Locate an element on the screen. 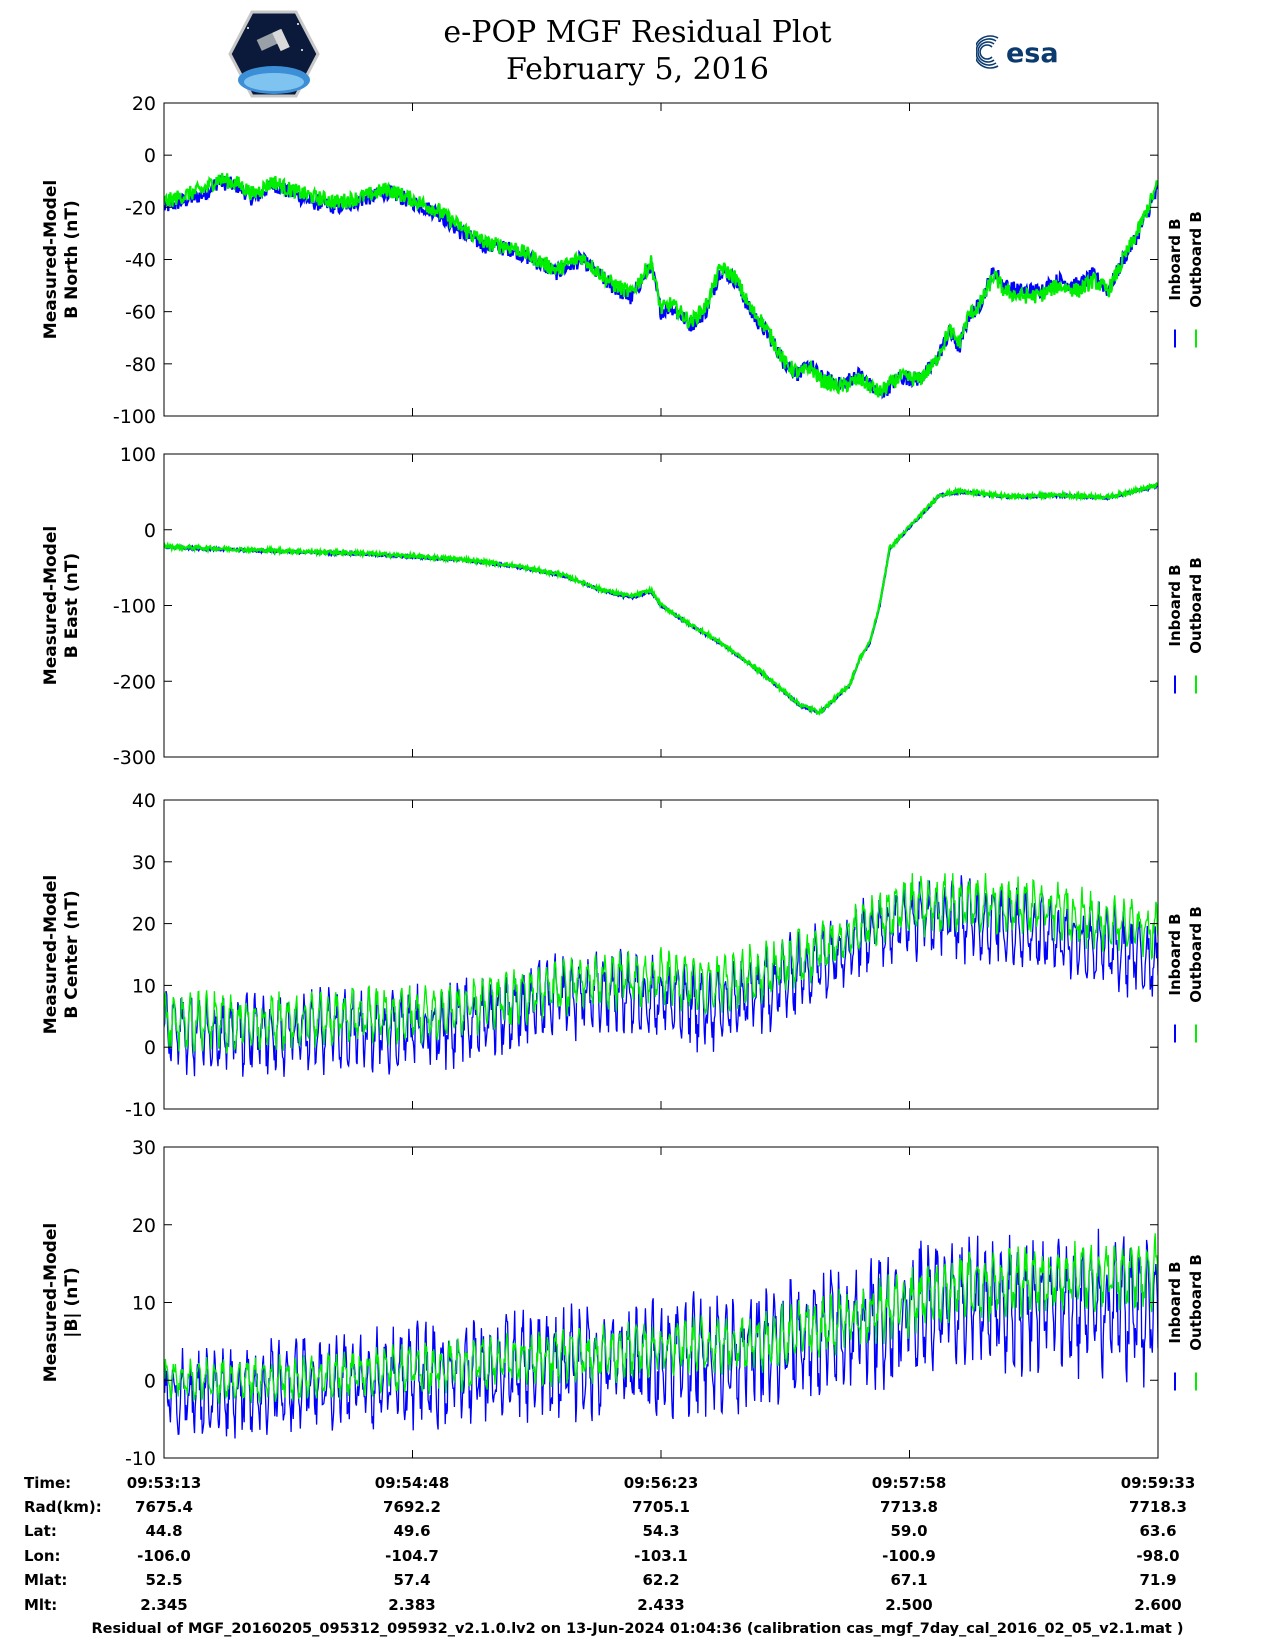 The image size is (1275, 1650). y-axis-label-line: B North (nT) is located at coordinates (72, 259).